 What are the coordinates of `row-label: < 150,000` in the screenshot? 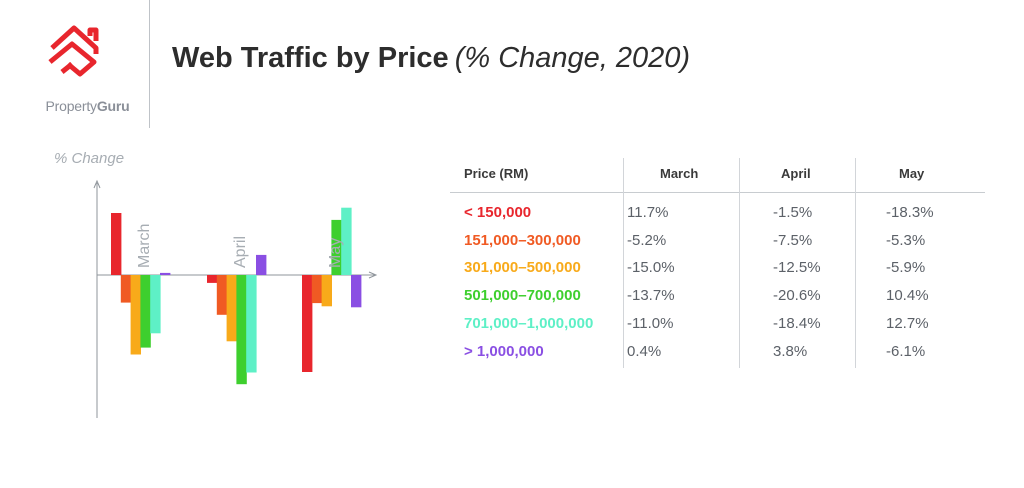 It's located at (498, 212).